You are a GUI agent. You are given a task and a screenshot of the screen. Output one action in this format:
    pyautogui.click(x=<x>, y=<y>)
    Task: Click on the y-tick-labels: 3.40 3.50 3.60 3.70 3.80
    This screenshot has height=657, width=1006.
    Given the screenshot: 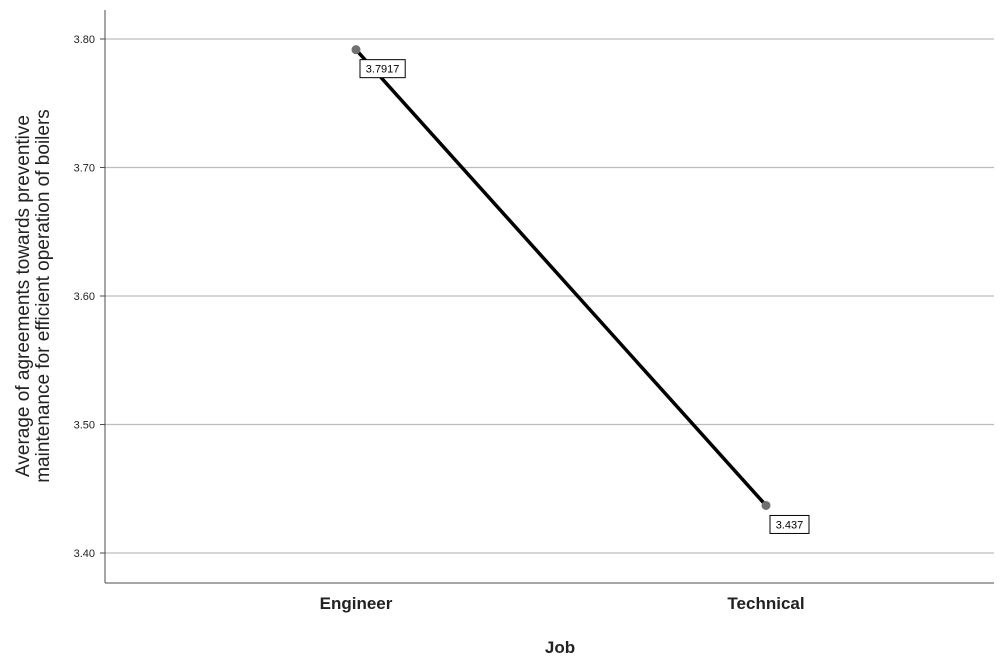 What is the action you would take?
    pyautogui.click(x=89, y=297)
    